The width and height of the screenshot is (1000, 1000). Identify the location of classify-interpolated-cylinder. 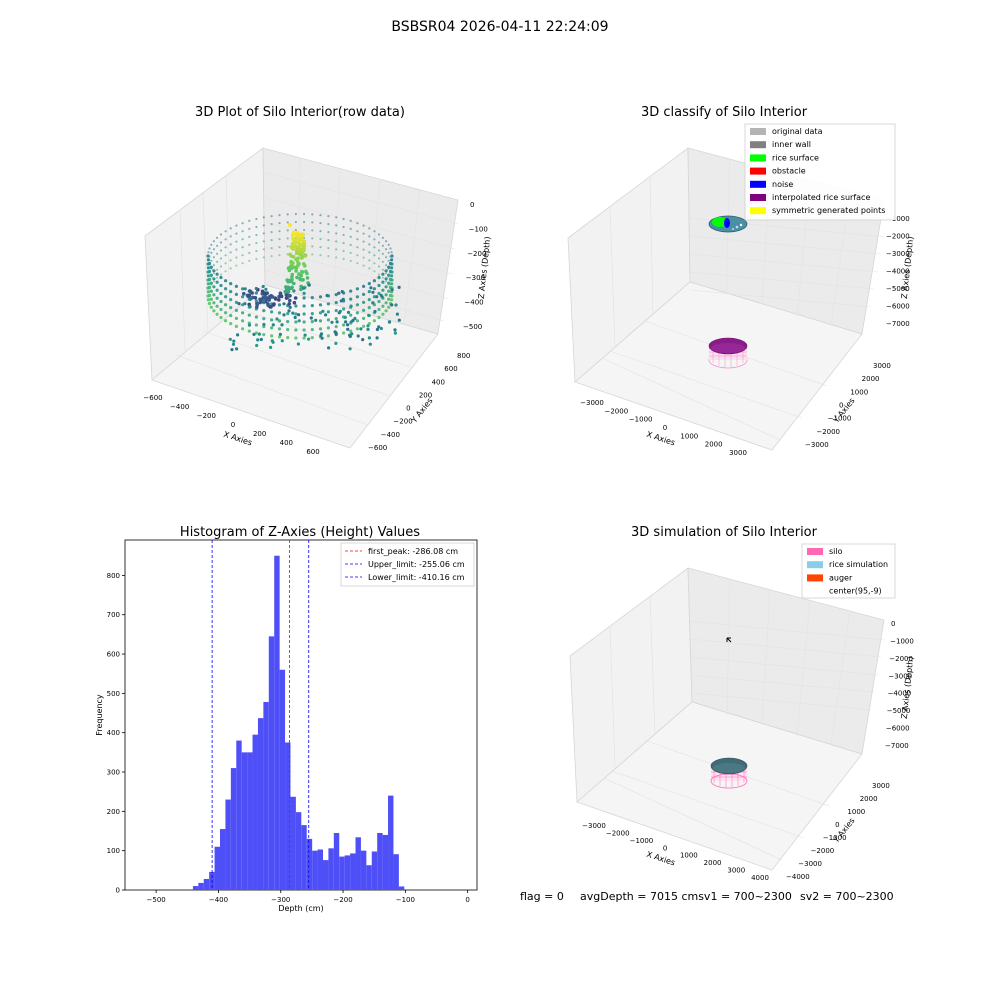
(728, 353).